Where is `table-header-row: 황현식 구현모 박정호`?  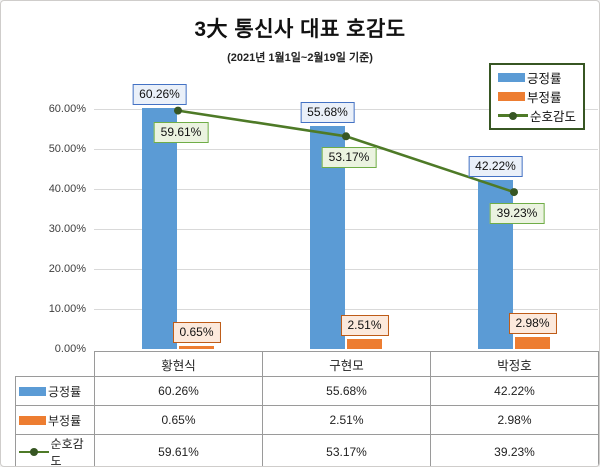 table-header-row: 황현식 구현모 박정호 is located at coordinates (307, 364).